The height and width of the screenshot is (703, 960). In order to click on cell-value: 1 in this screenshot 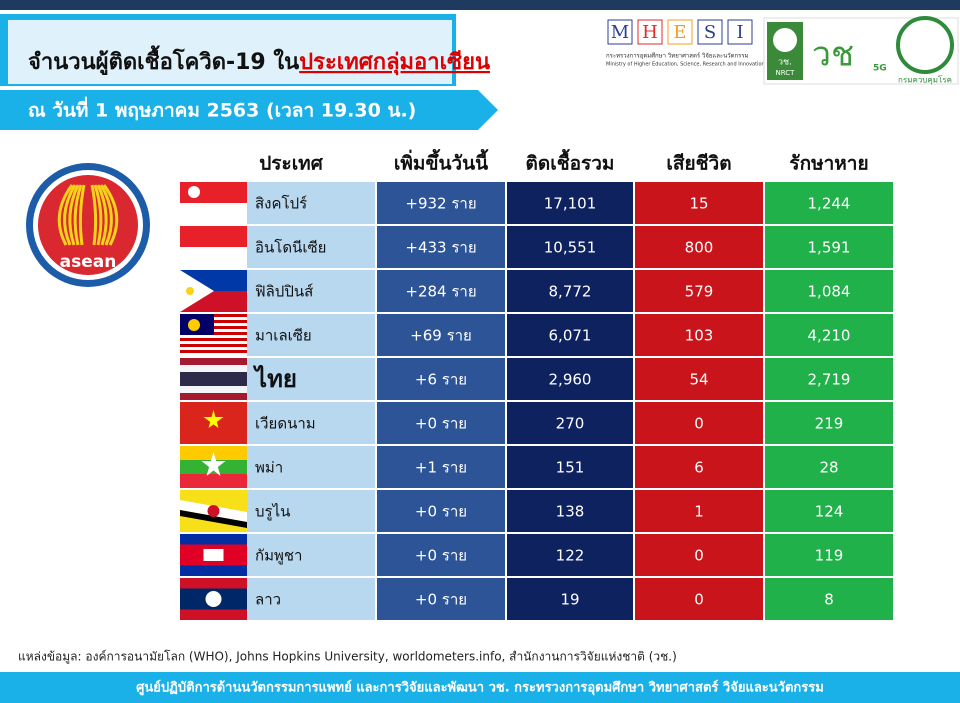, I will do `click(699, 512)`.